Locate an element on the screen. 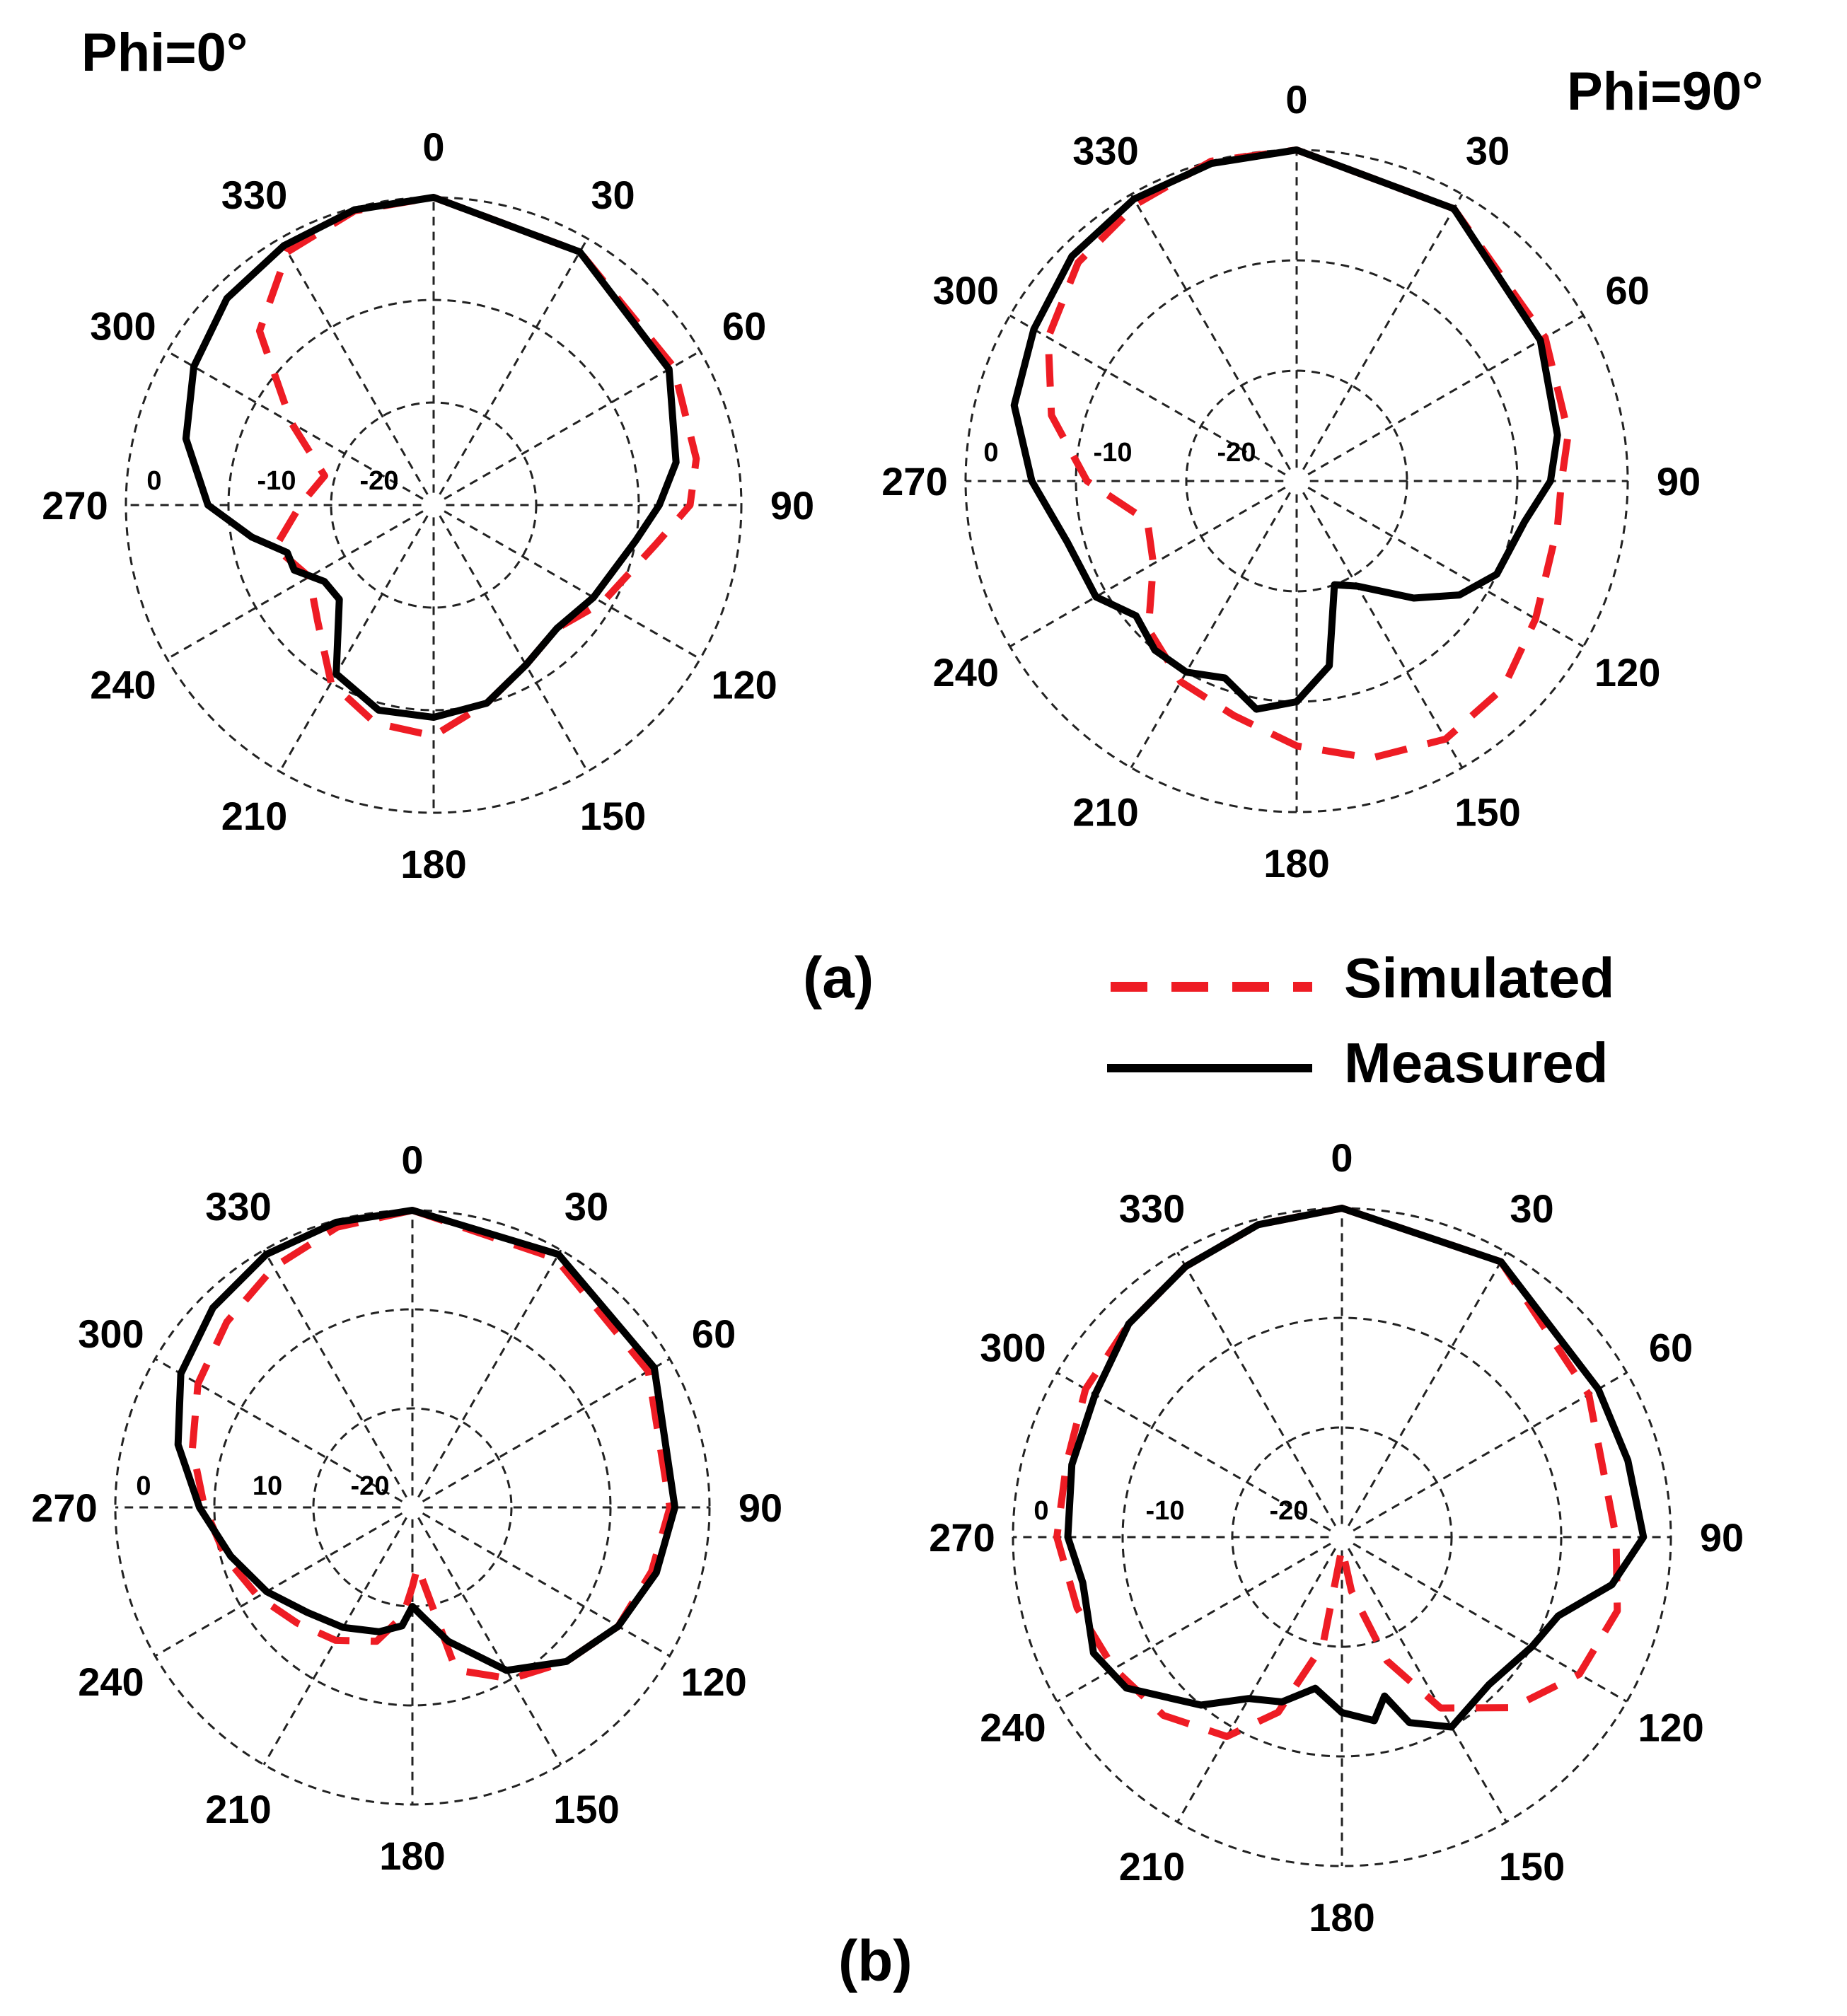  panel-label-a: (a) is located at coordinates (838, 978).